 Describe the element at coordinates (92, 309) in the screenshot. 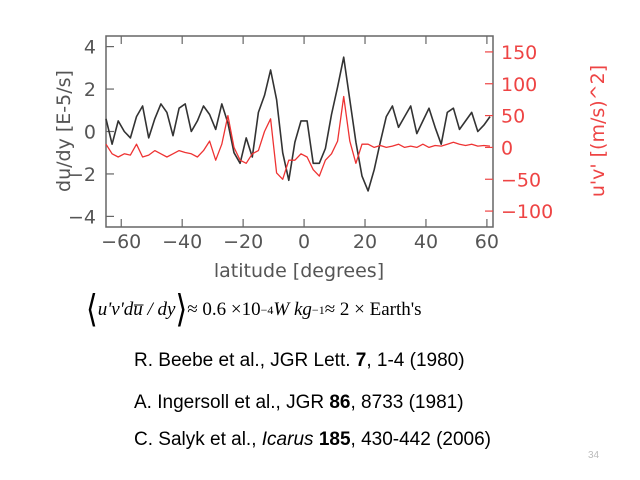

I see `equation-open-bracket: ⟨` at that location.